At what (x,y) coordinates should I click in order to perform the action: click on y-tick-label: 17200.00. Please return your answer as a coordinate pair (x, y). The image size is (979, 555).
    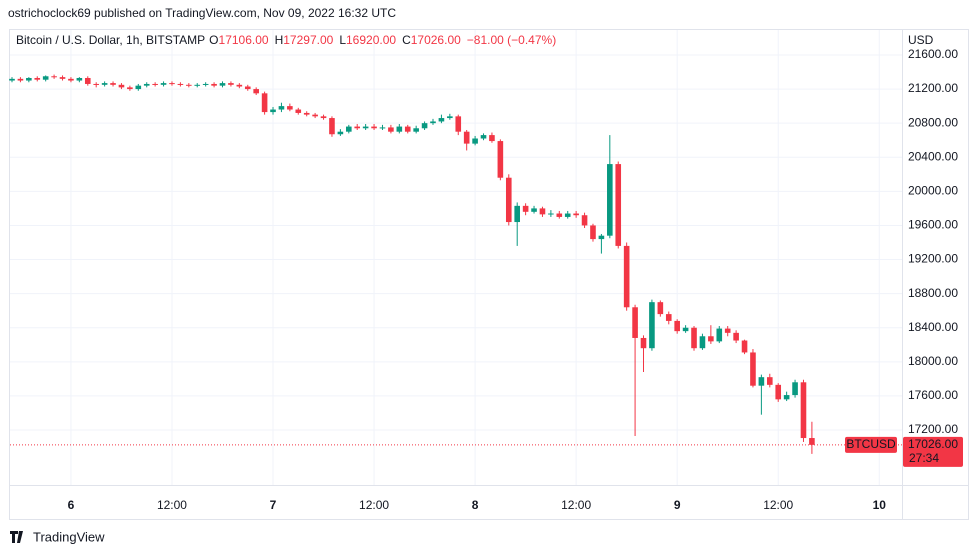
    Looking at the image, I should click on (933, 429).